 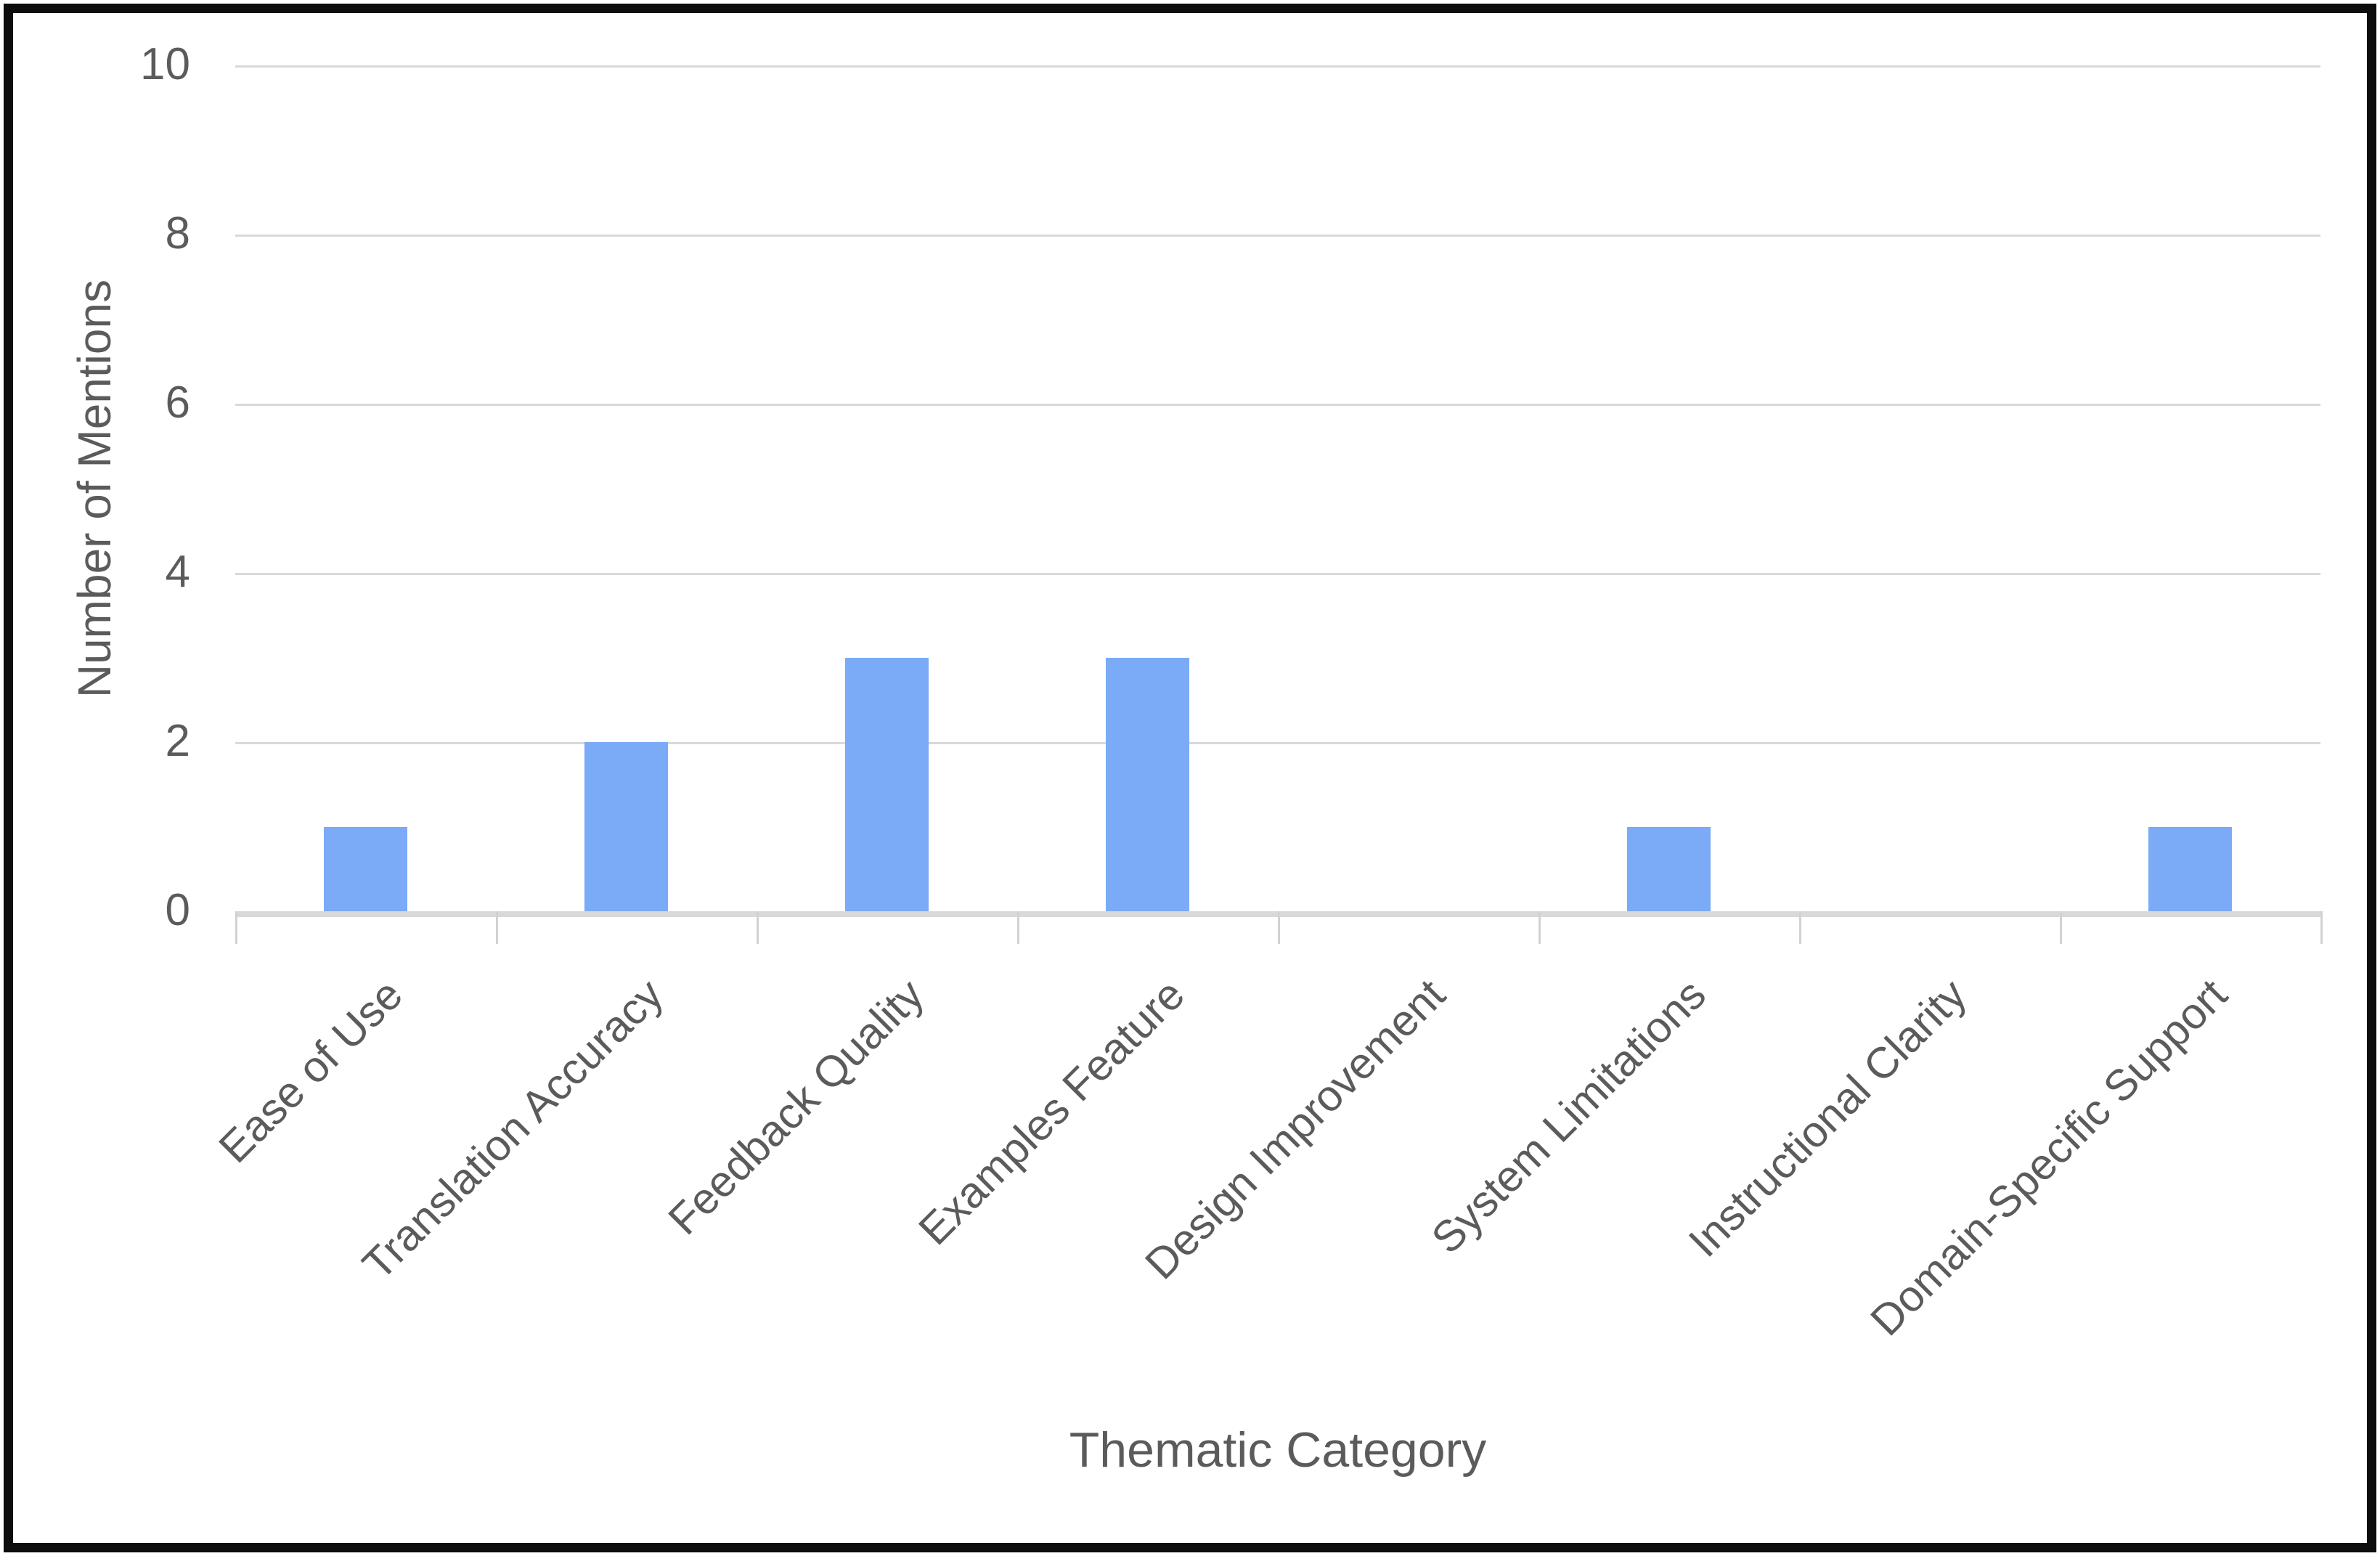 I want to click on x-category-label: Feedback Quality, so click(x=796, y=1107).